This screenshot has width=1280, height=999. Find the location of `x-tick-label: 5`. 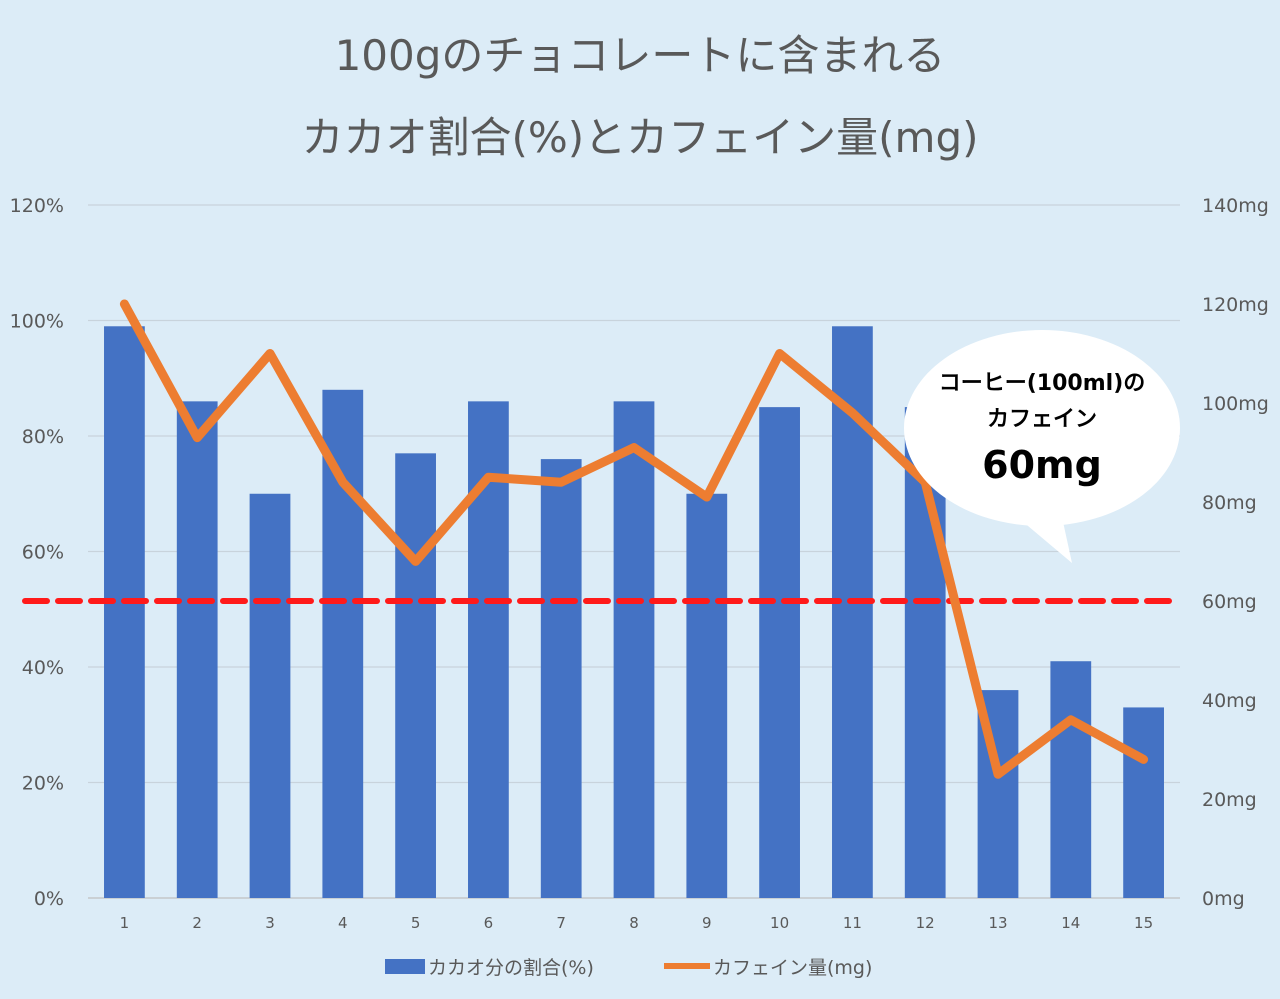

x-tick-label: 5 is located at coordinates (416, 923).